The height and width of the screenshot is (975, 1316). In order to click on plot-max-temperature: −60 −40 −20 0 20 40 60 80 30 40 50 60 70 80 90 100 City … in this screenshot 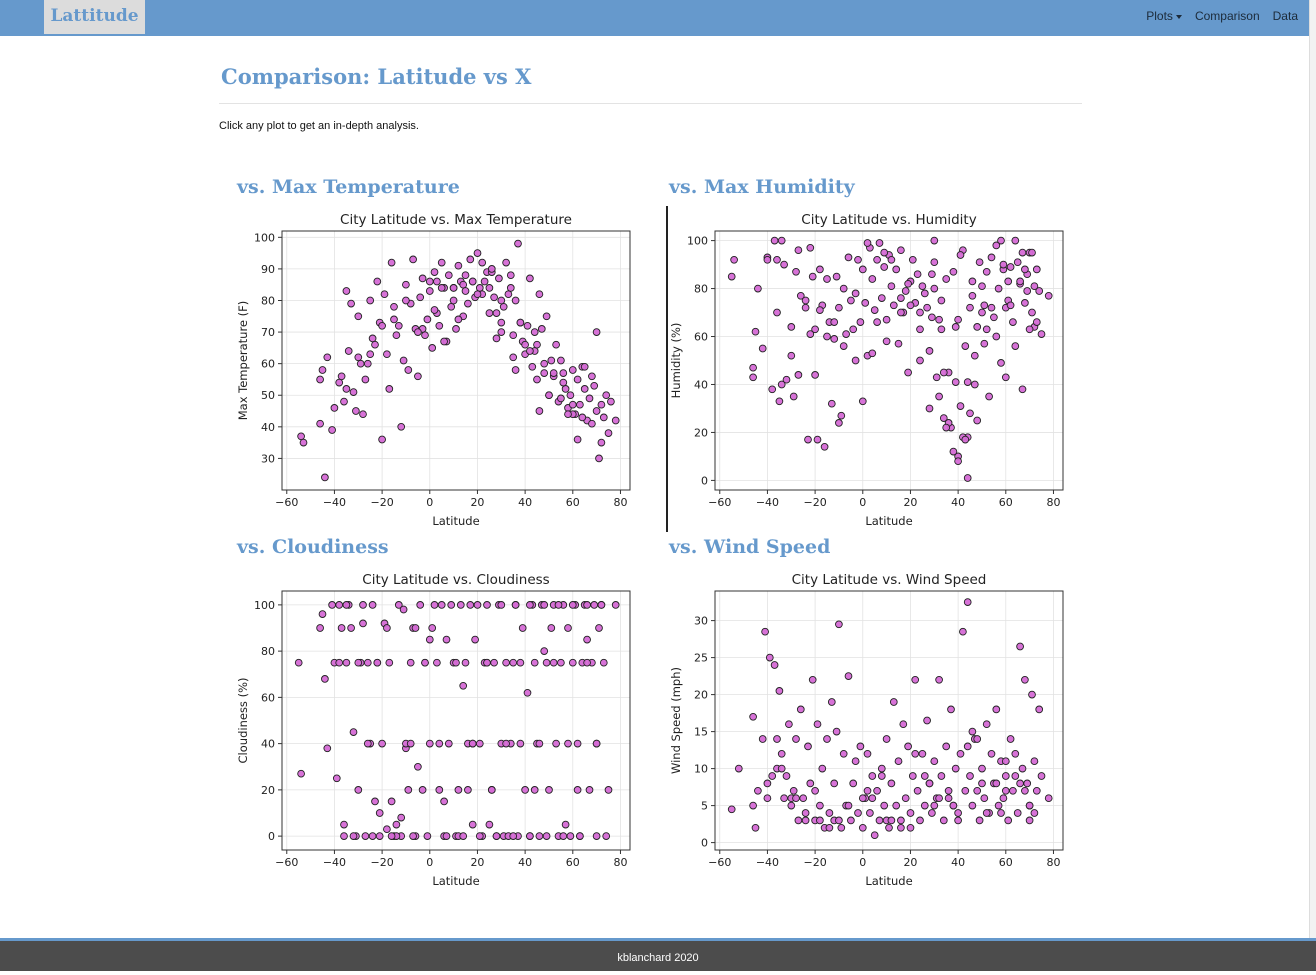, I will do `click(434, 367)`.